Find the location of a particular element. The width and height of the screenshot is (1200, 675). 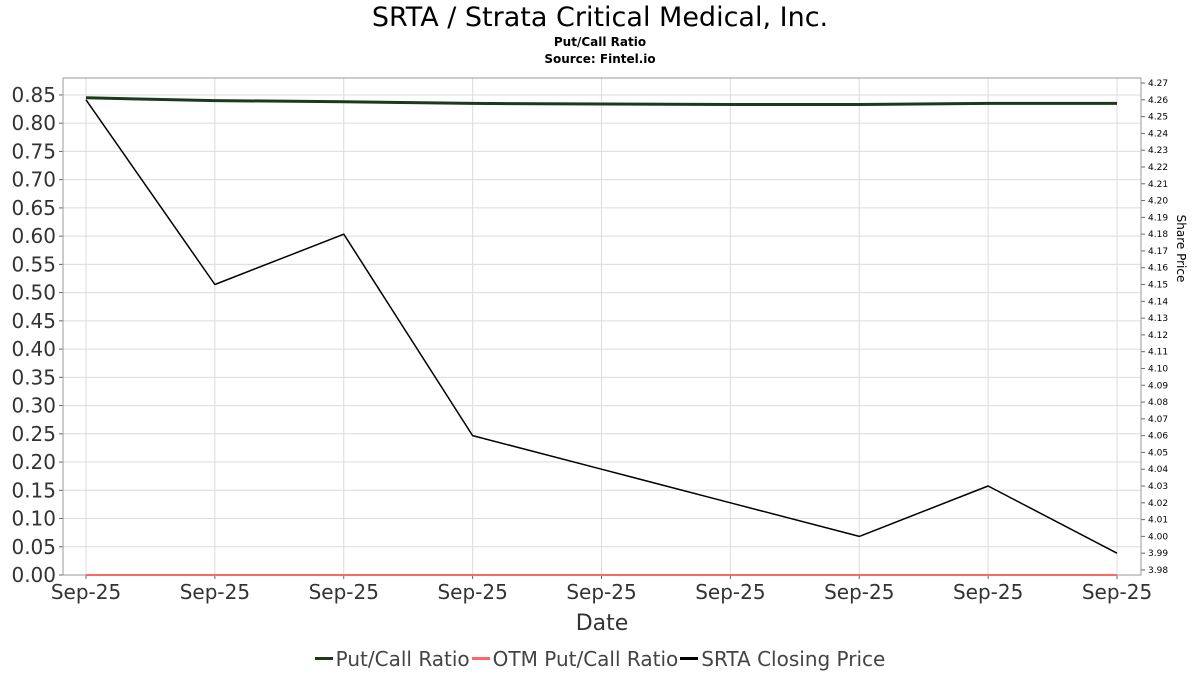

x-axis-label: Date is located at coordinates (602, 623).